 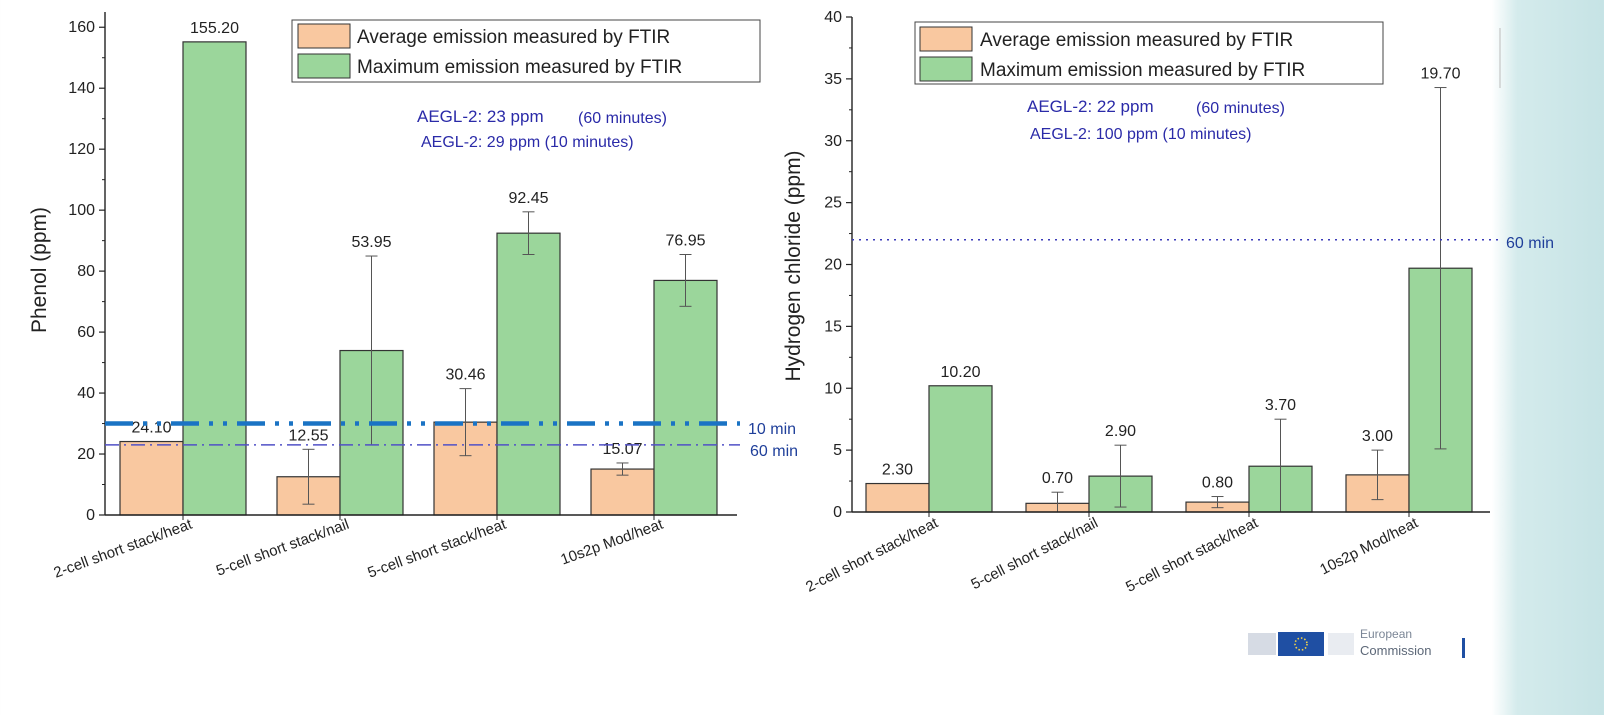 I want to click on phenol-y-tick-label-100: 100, so click(x=81, y=210).